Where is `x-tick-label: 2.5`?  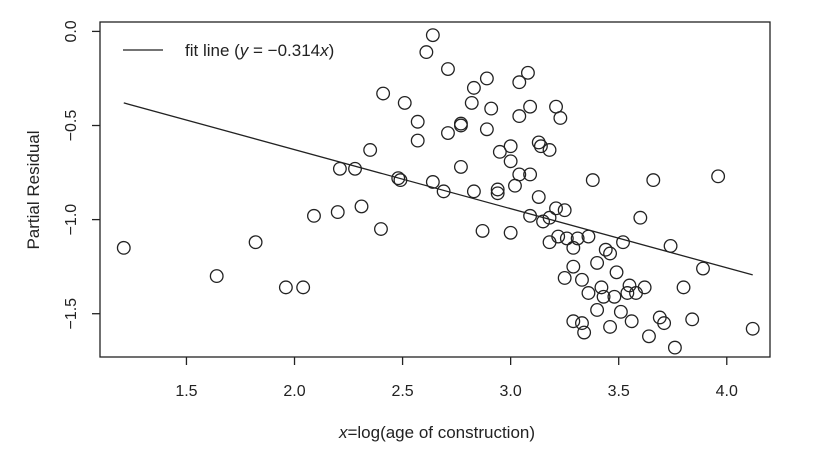
x-tick-label: 2.5 is located at coordinates (402, 391).